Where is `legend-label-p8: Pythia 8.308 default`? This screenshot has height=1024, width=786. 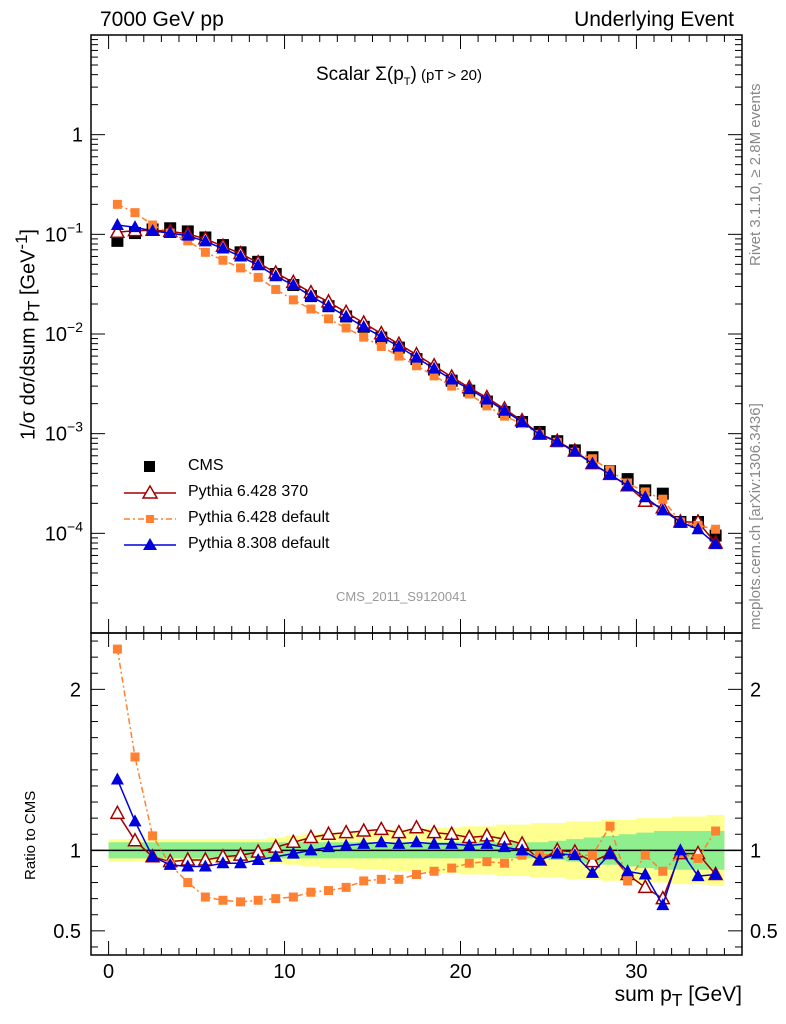 legend-label-p8: Pythia 8.308 default is located at coordinates (259, 543).